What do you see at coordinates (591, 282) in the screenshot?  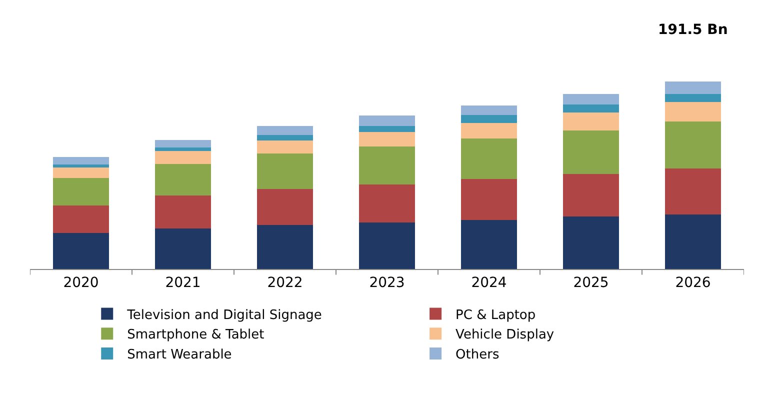 I see `x-tick-label: 2025` at bounding box center [591, 282].